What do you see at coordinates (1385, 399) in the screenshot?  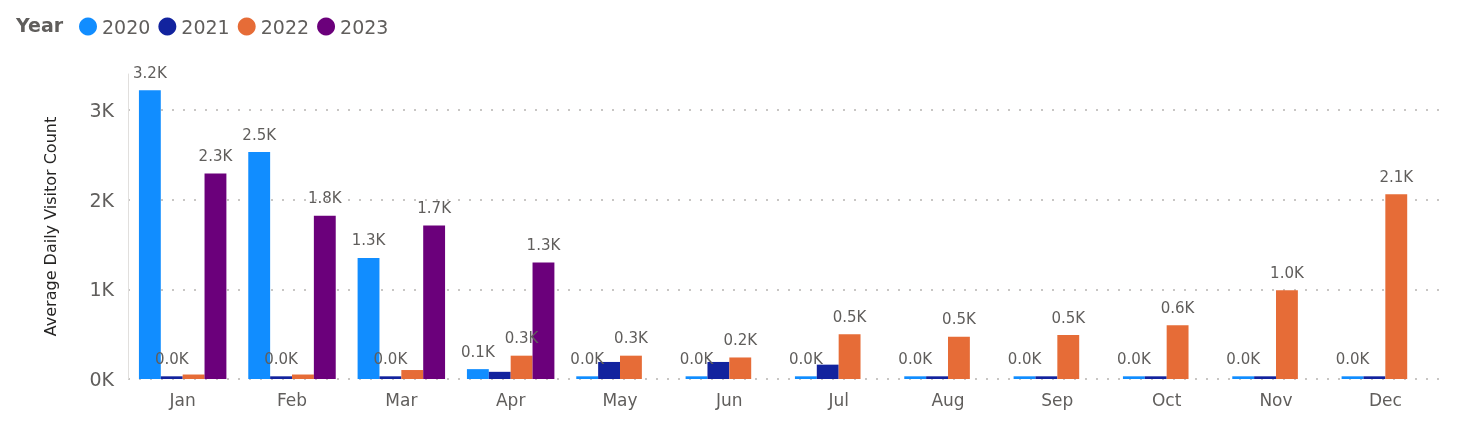 I see `x-tick-label: Dec` at bounding box center [1385, 399].